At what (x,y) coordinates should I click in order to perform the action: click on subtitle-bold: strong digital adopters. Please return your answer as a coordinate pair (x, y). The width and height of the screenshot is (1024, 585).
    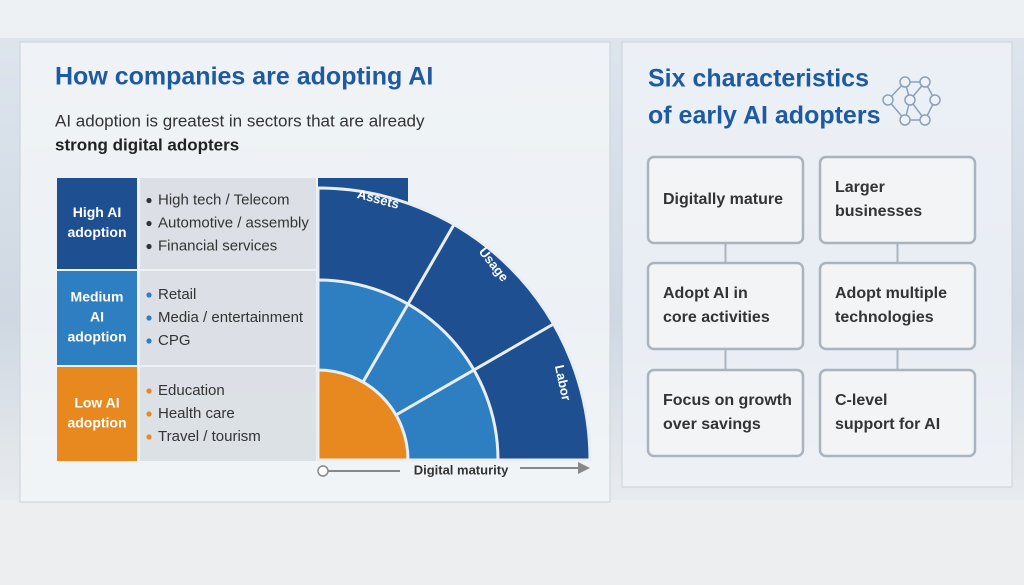
    Looking at the image, I should click on (147, 144).